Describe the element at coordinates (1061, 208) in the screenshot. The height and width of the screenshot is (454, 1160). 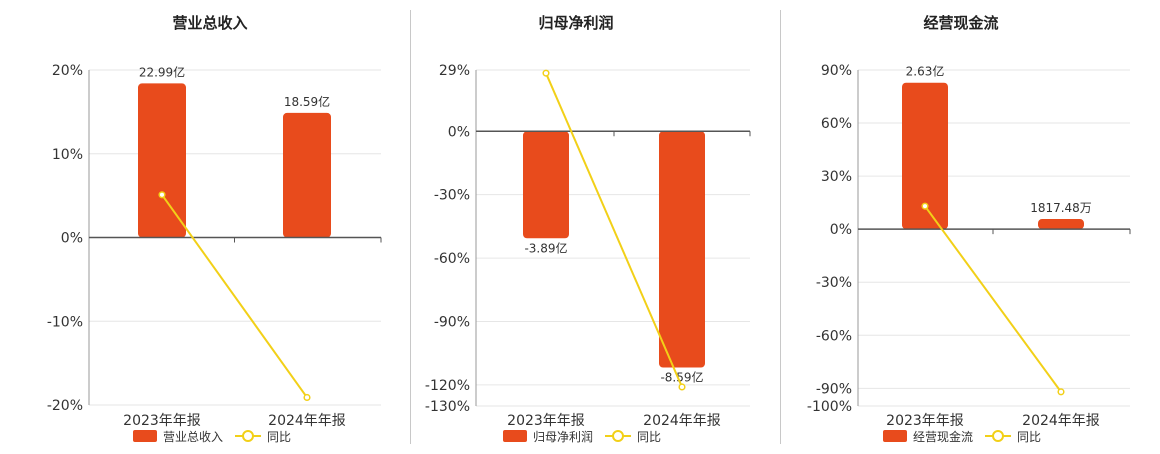
I see `bar-data-label: 1817.48万` at that location.